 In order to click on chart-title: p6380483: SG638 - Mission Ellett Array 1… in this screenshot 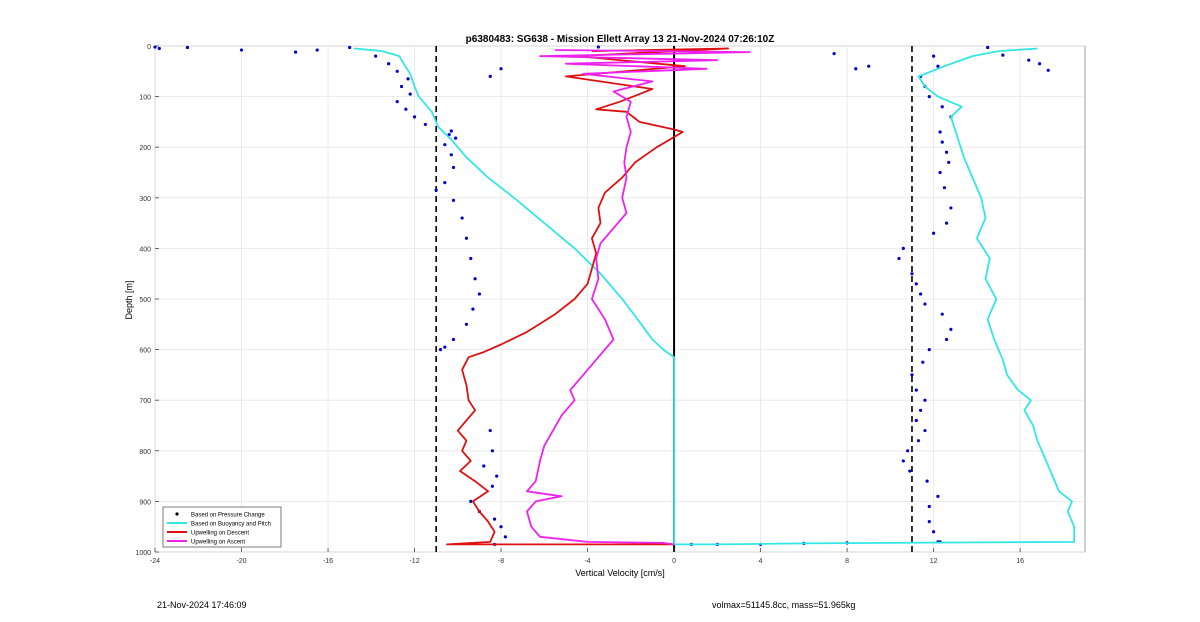, I will do `click(620, 39)`.